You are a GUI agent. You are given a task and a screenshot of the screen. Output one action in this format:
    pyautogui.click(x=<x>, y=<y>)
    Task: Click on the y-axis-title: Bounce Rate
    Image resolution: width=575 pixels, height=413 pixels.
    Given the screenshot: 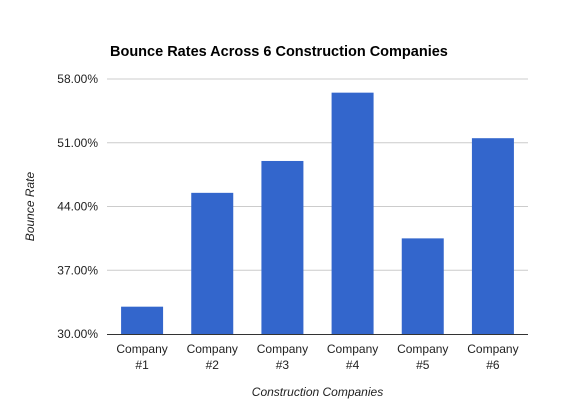 What is the action you would take?
    pyautogui.click(x=30, y=206)
    